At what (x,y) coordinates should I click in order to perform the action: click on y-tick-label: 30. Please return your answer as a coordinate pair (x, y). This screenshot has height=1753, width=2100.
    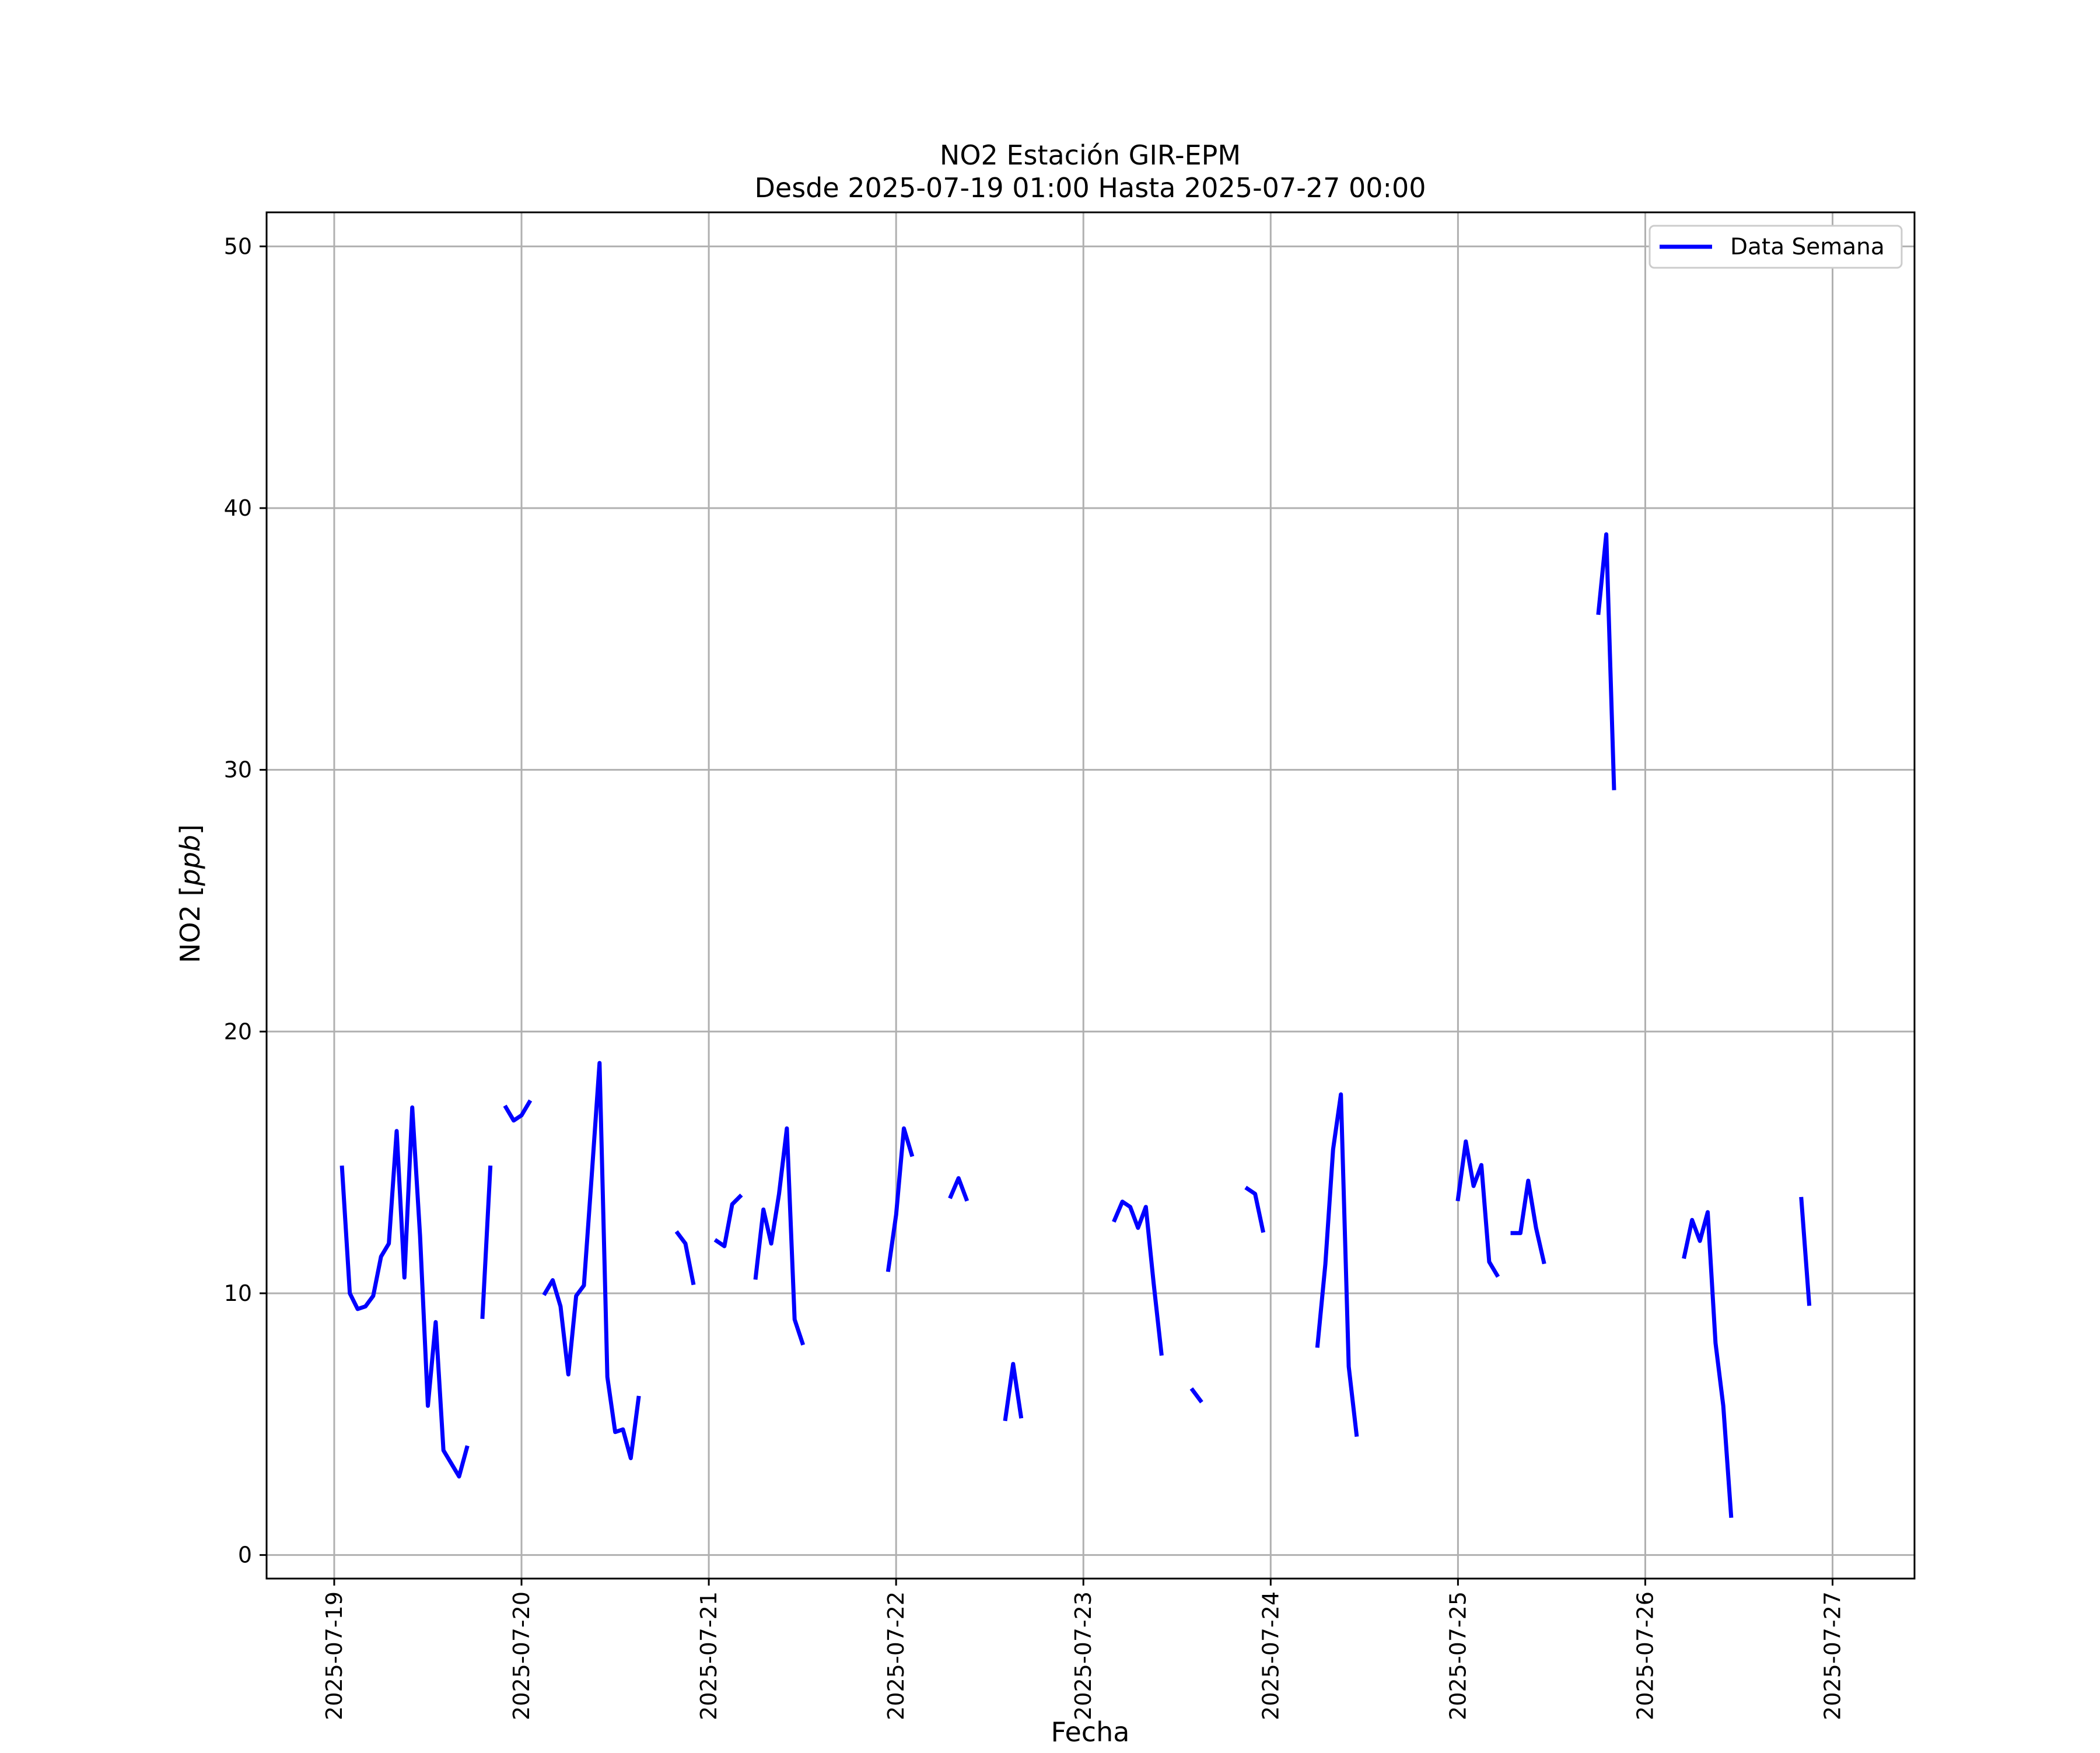
    Looking at the image, I should click on (238, 770).